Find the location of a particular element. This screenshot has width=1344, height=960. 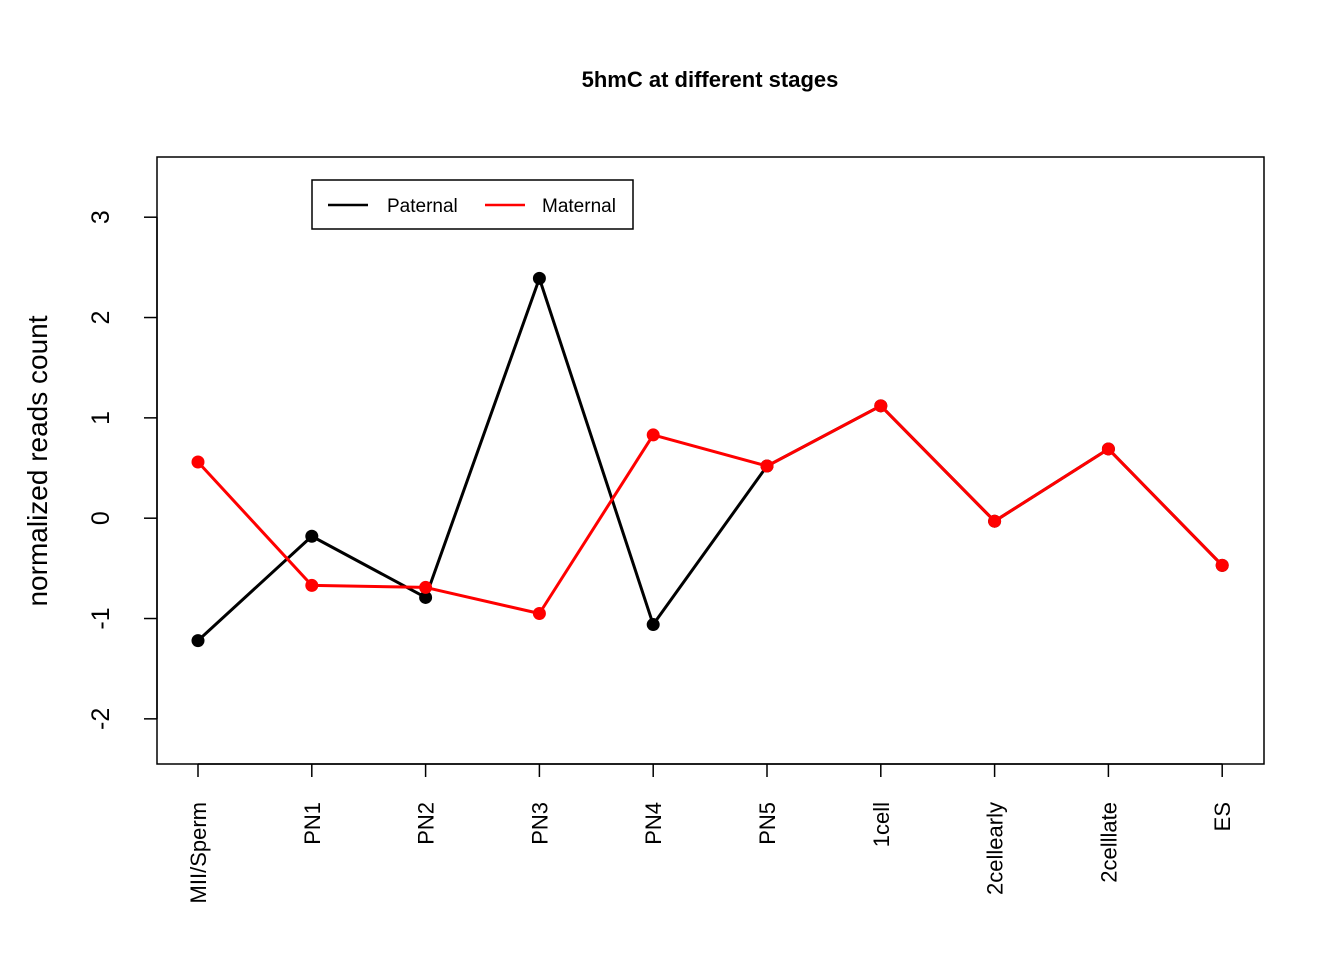

y-tick-label: -1 is located at coordinates (101, 618).